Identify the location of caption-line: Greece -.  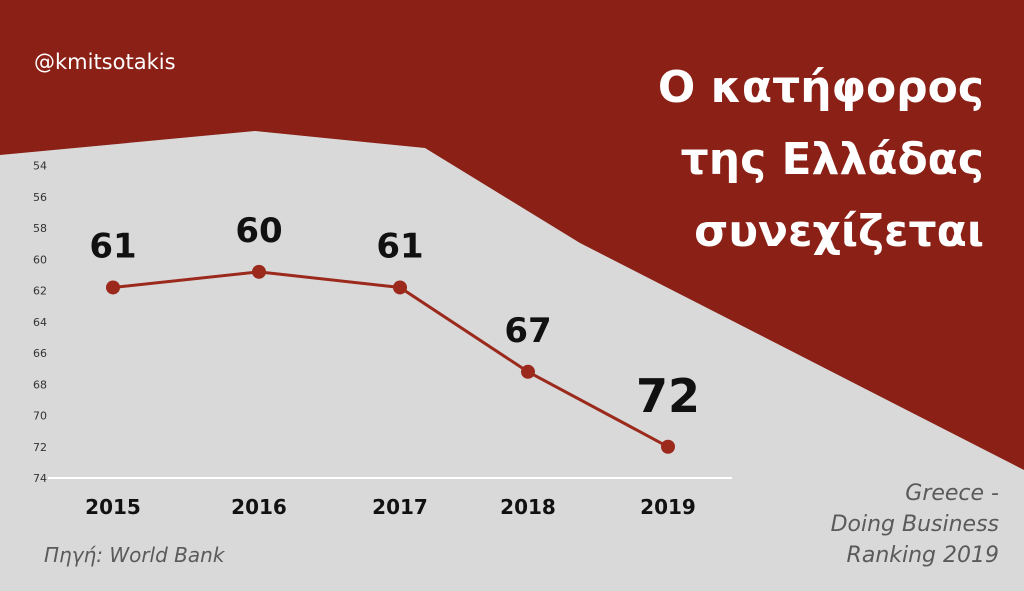
(952, 493).